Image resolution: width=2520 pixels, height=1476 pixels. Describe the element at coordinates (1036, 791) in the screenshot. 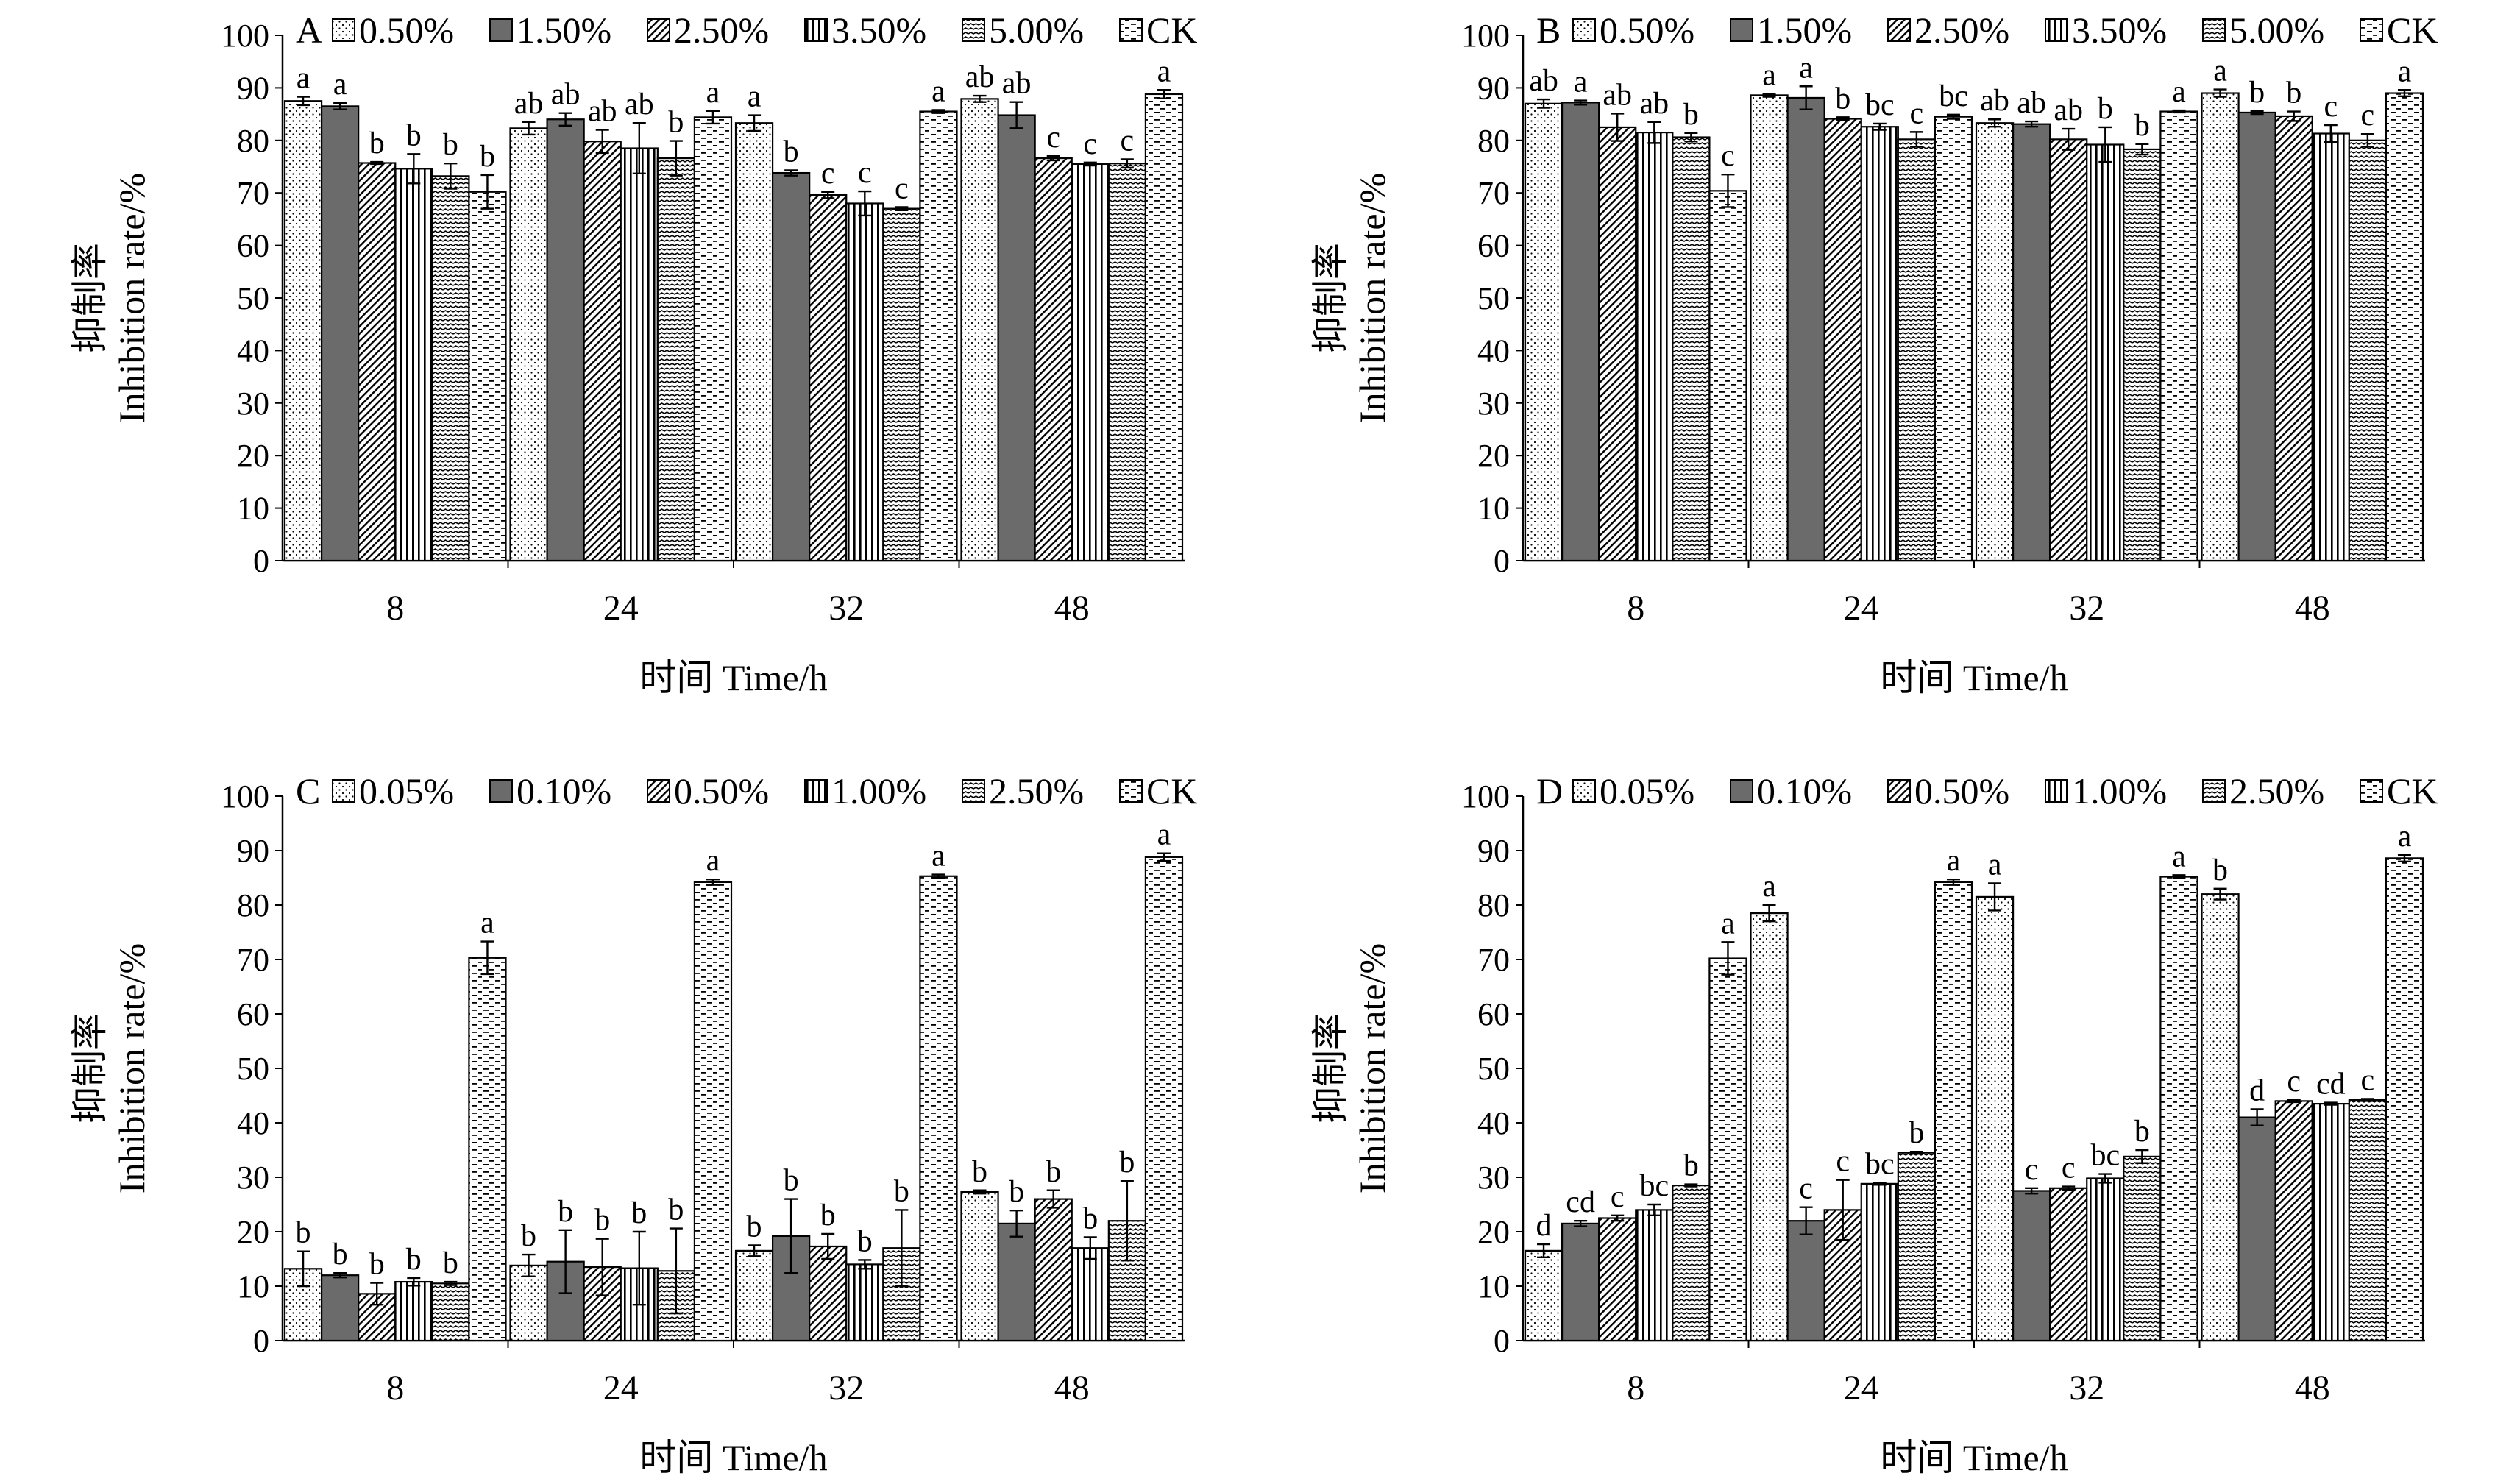

I see `legend-label: 2.50%` at that location.